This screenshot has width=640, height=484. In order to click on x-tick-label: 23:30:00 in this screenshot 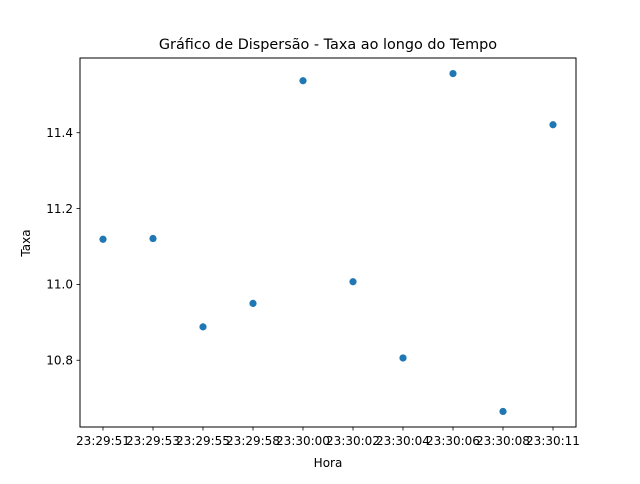, I will do `click(303, 441)`.